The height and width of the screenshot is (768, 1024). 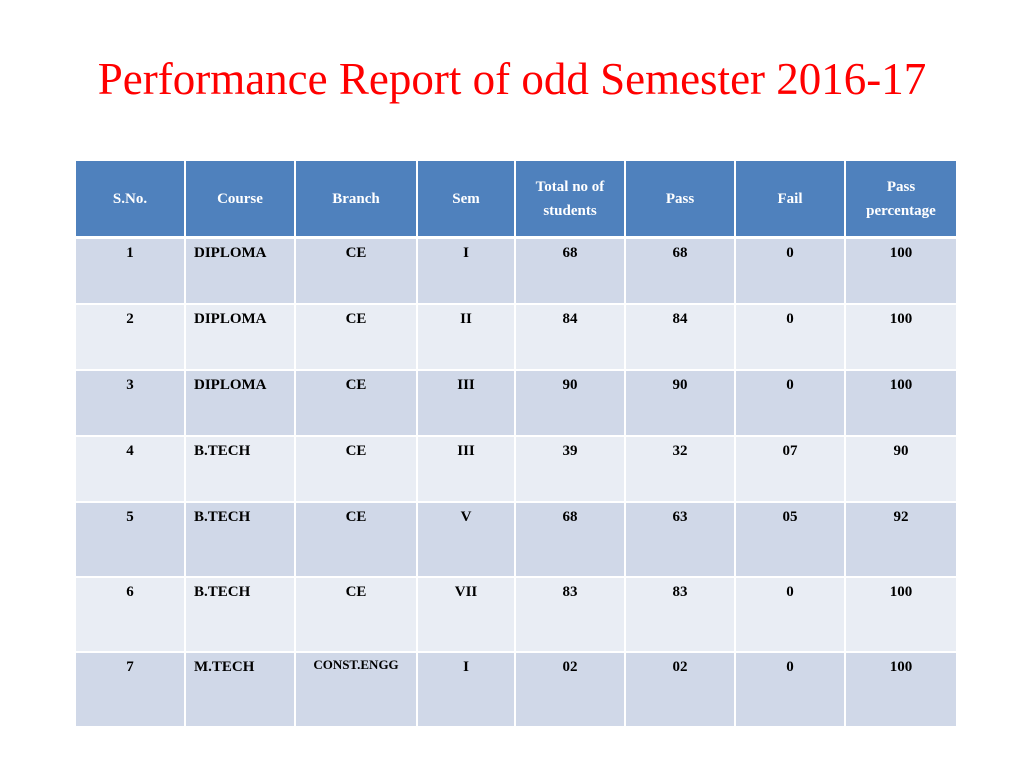 I want to click on cell-pass: 83, so click(x=681, y=615).